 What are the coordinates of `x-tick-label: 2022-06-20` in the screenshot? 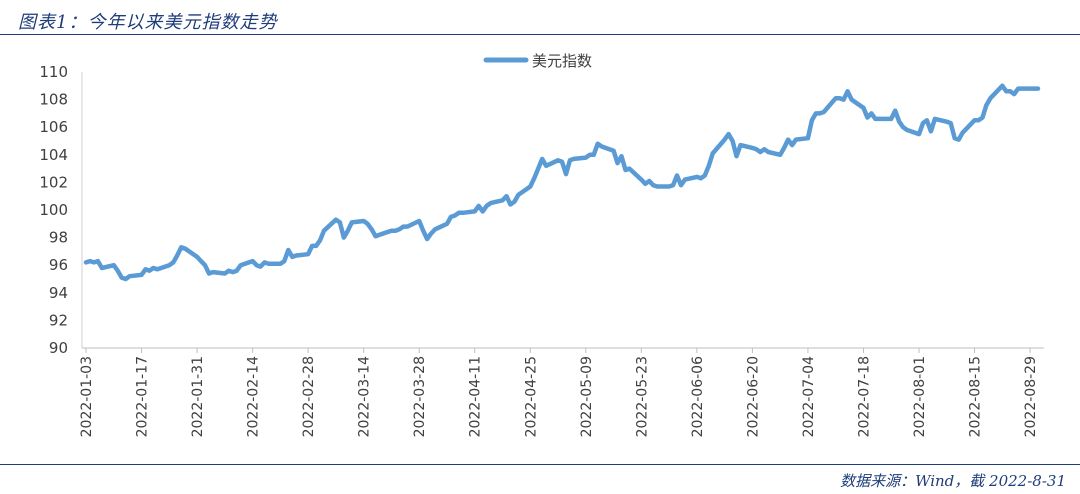 It's located at (753, 396).